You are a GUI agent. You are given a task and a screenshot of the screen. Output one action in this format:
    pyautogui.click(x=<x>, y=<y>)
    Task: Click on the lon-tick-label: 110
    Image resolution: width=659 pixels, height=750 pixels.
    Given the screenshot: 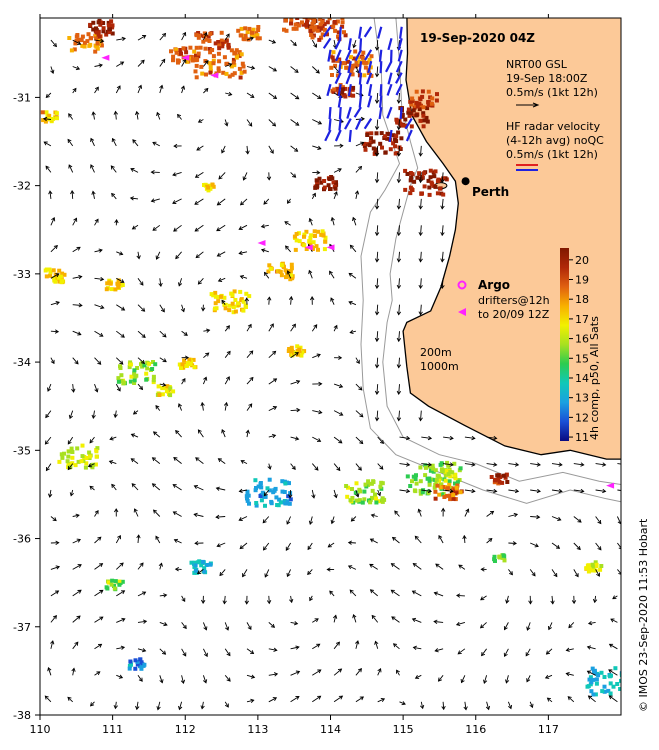 What is the action you would take?
    pyautogui.click(x=40, y=729)
    